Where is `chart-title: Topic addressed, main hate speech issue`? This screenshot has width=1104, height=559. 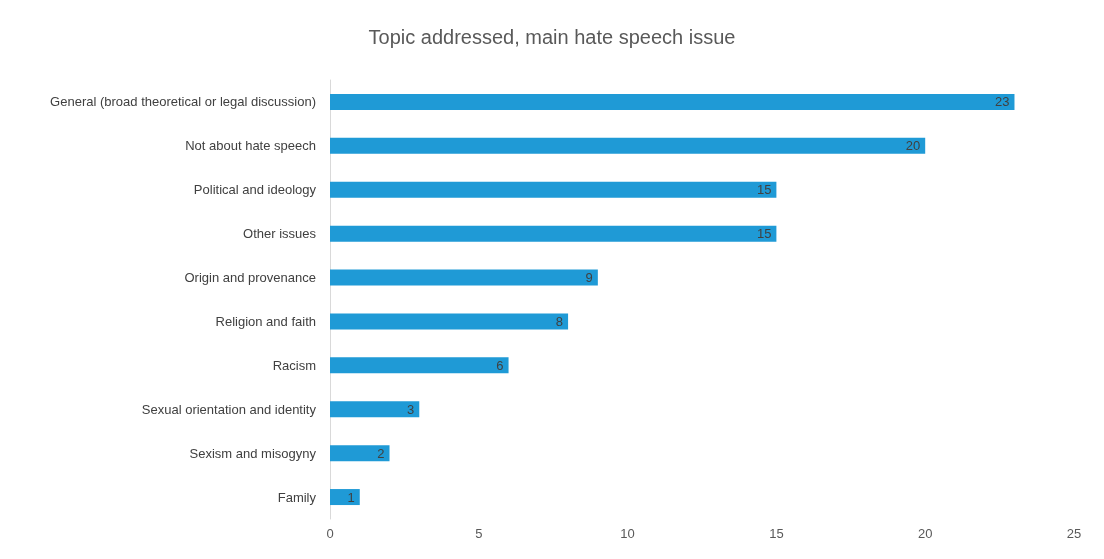 chart-title: Topic addressed, main hate speech issue is located at coordinates (552, 37).